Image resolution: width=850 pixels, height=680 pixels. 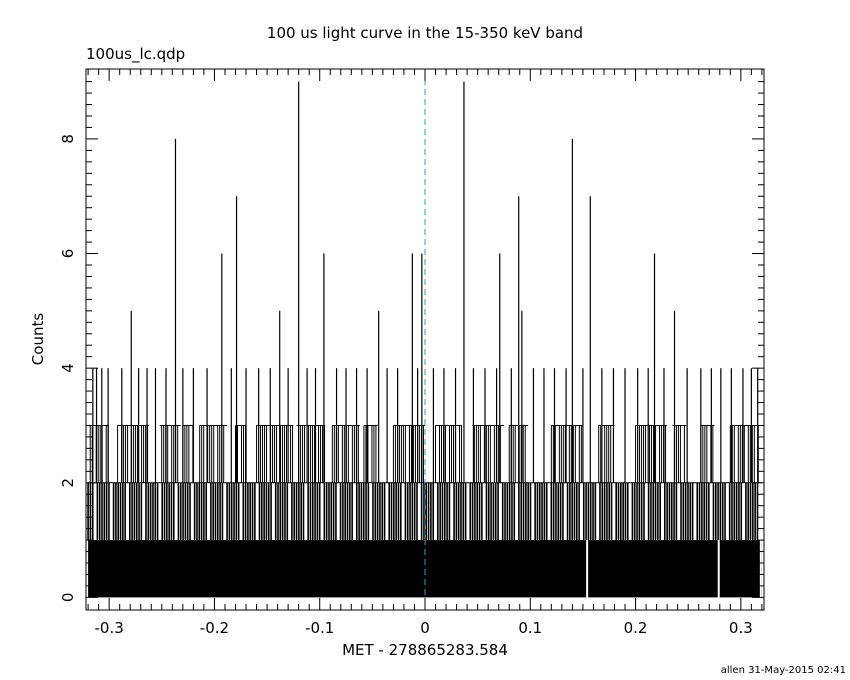 I want to click on x-tick-label: 0, so click(x=425, y=628).